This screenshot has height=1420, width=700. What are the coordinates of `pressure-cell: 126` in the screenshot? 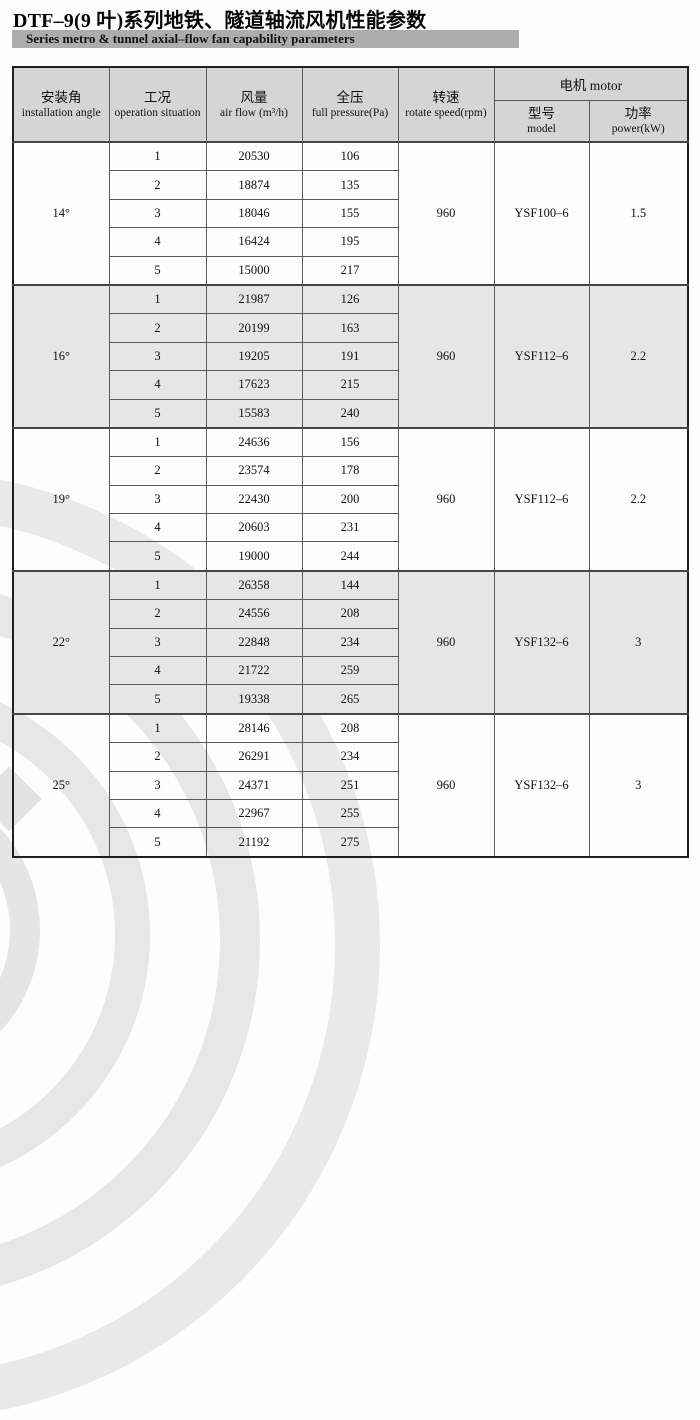 It's located at (350, 299).